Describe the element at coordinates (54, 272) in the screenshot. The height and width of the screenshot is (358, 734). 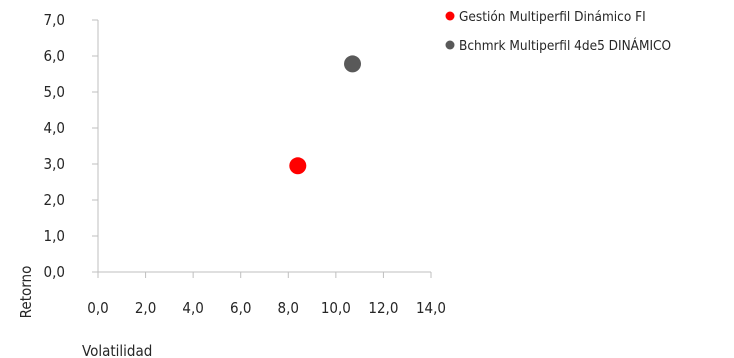
I see `y-tick-label: 0,0` at that location.